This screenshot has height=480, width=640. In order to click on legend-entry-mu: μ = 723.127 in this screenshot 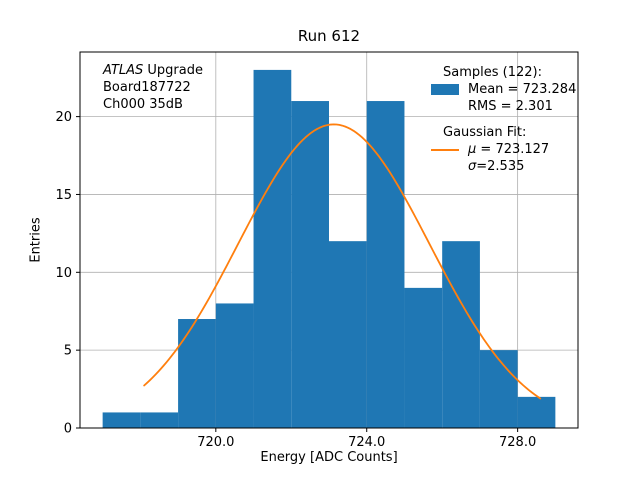, I will do `click(503, 149)`.